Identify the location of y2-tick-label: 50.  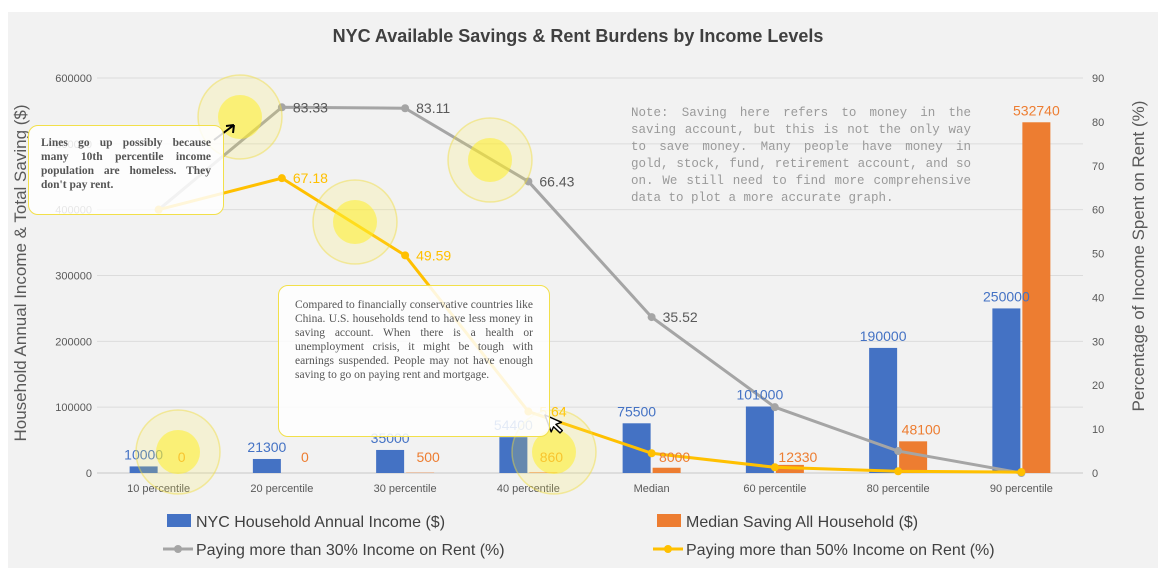
(1098, 255).